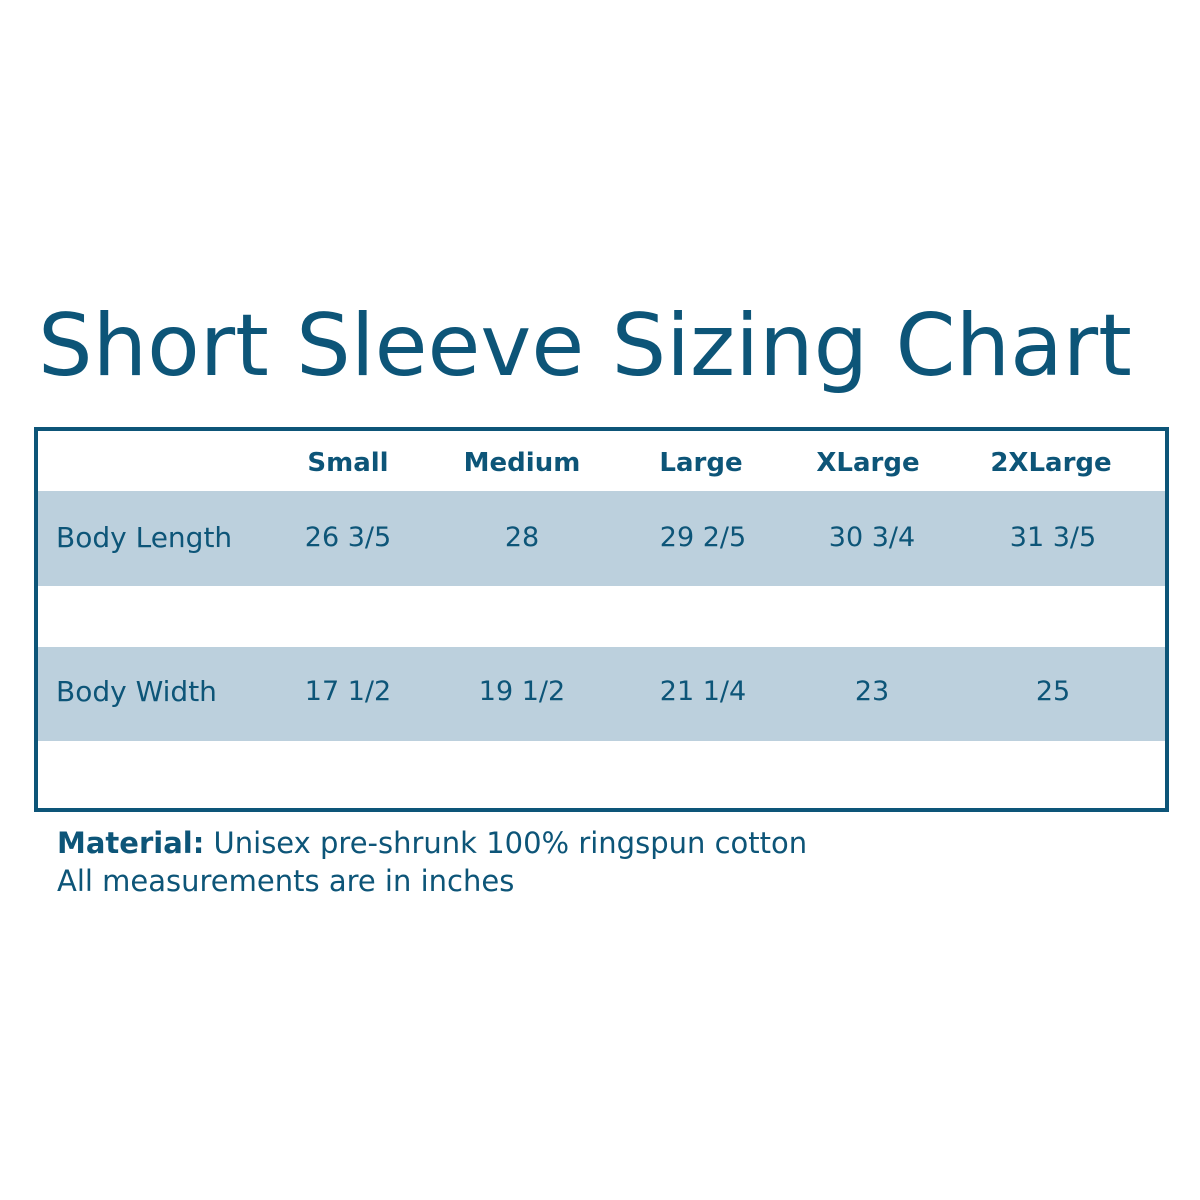  I want to click on page-title: Short Sleeve Sizing Chart, so click(585, 346).